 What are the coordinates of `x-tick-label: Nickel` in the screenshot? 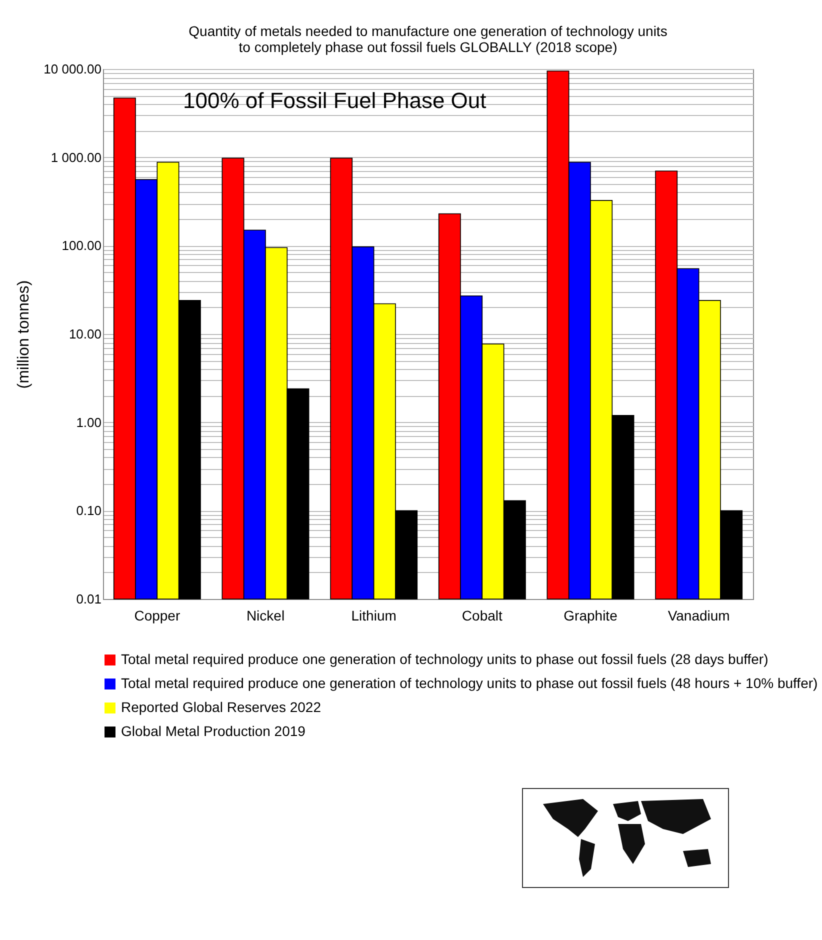 It's located at (265, 616).